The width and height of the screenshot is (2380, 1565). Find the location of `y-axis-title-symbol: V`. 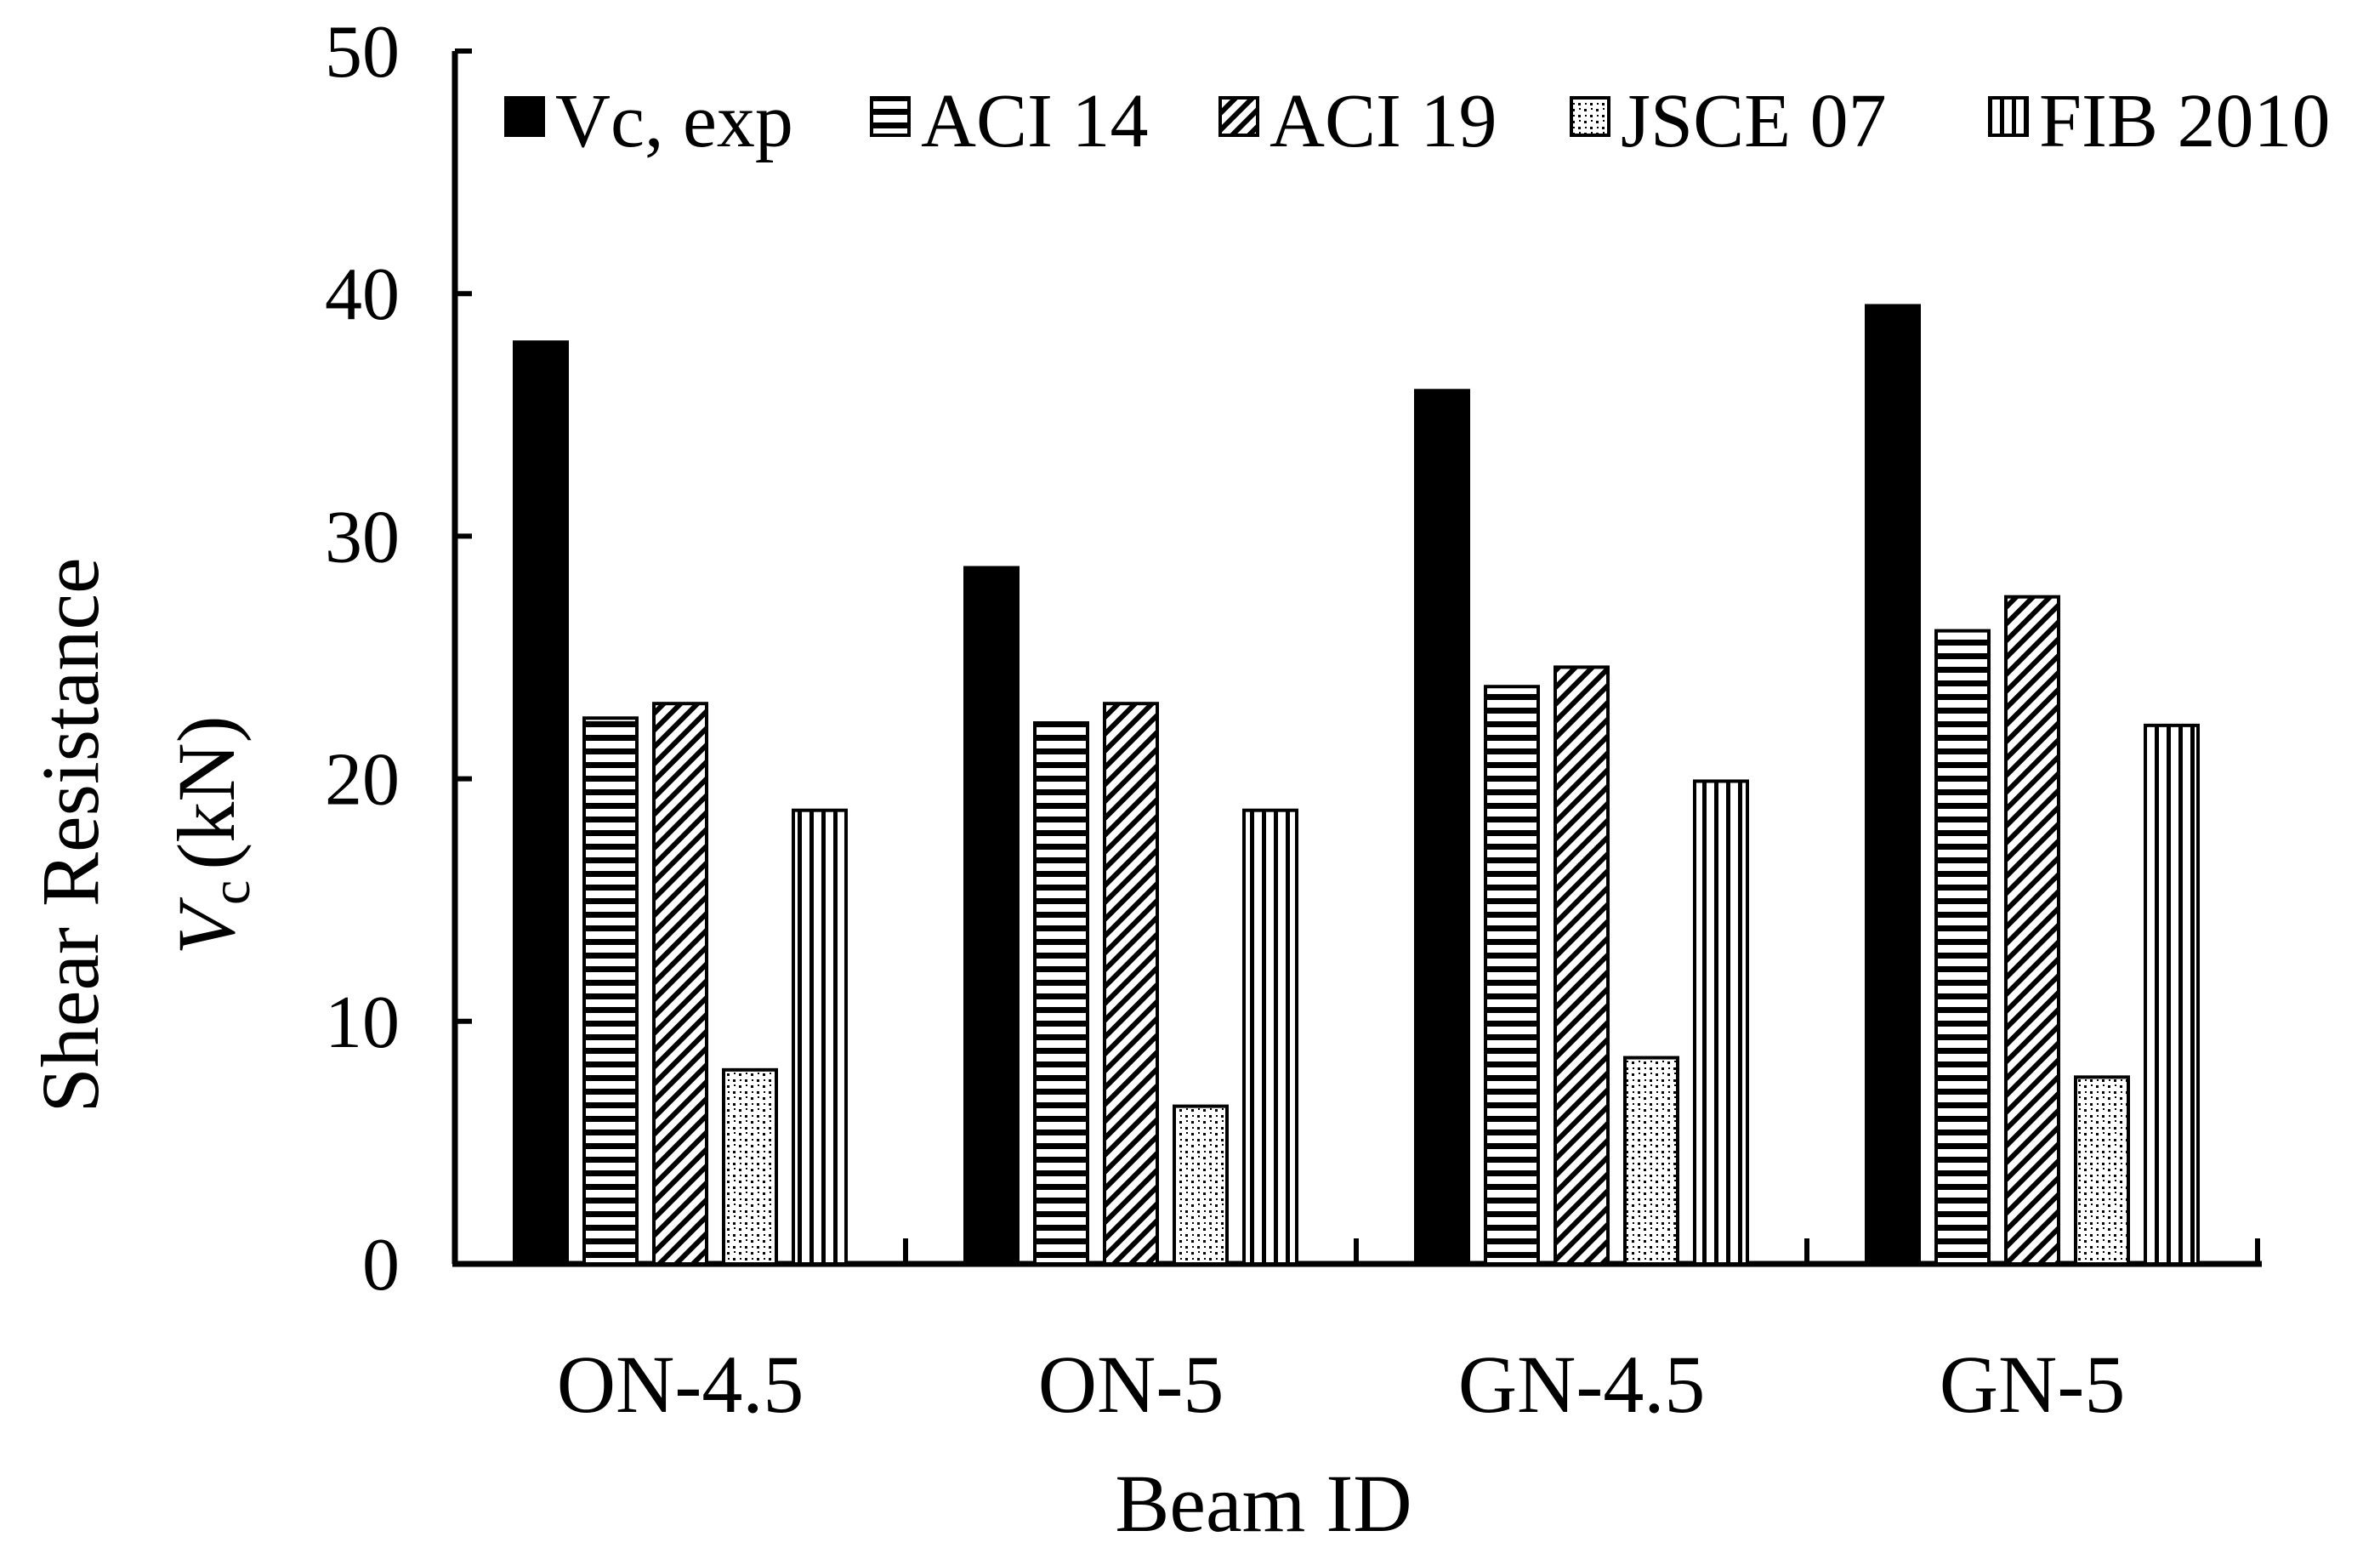

y-axis-title-symbol: V is located at coordinates (207, 926).